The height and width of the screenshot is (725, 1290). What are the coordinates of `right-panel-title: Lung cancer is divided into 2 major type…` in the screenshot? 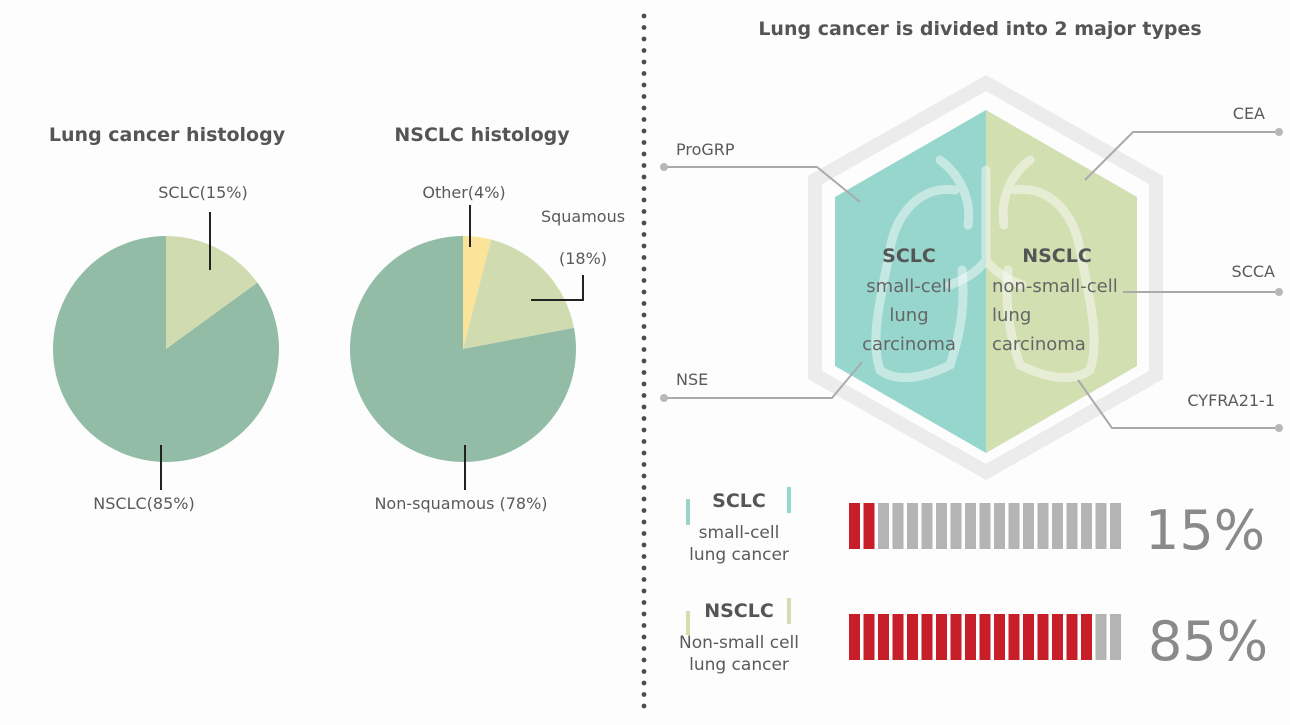 It's located at (979, 29).